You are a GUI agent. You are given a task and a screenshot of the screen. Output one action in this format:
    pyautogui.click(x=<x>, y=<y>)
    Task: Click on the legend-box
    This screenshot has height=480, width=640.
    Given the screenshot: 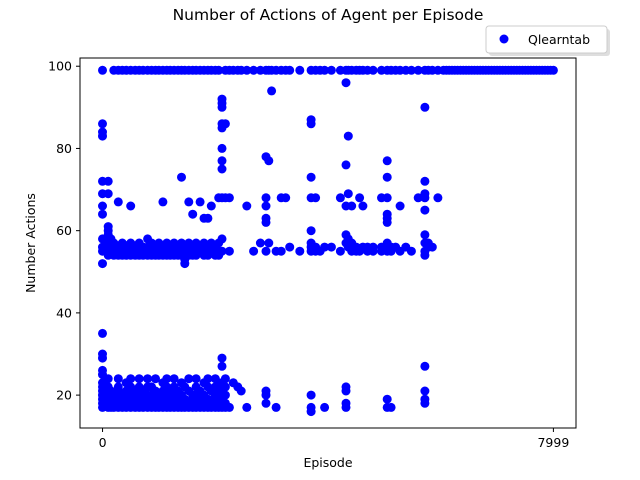 What is the action you would take?
    pyautogui.click(x=546, y=39)
    